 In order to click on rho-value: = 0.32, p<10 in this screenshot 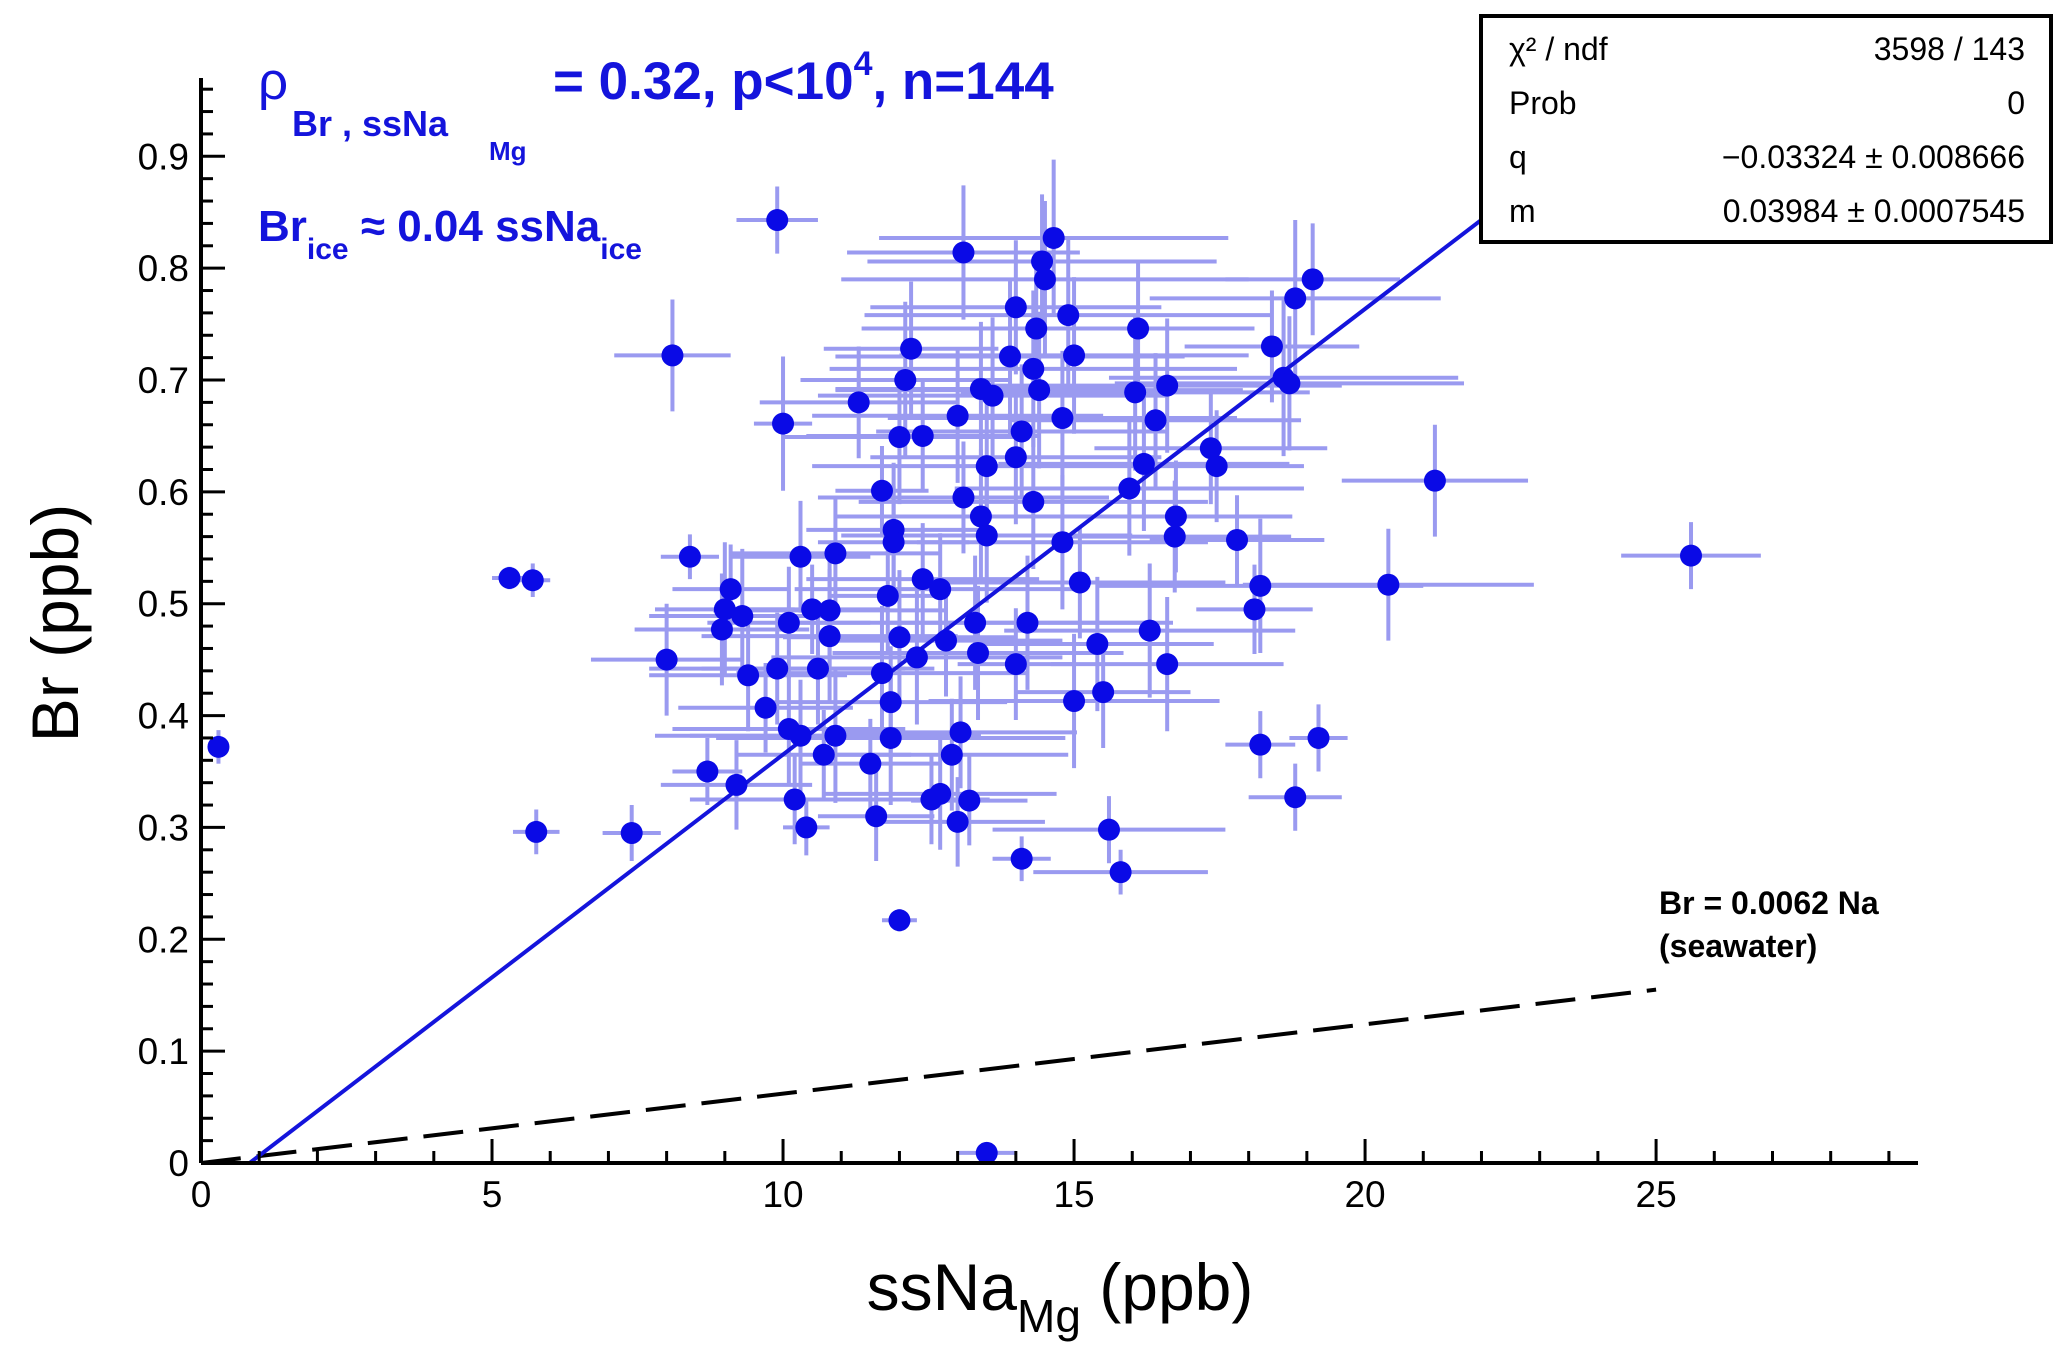, I will do `click(703, 81)`.